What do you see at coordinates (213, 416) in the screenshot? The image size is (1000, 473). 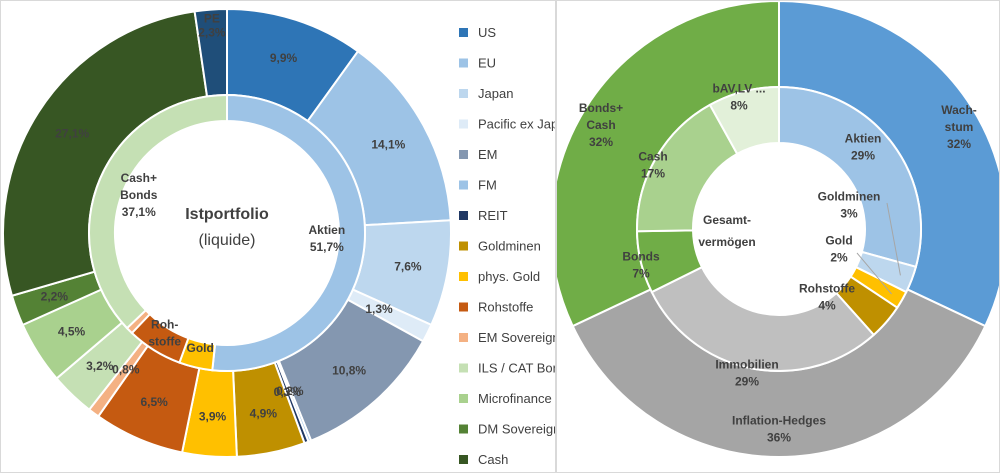 I see `outer-label-phys-gold: 3,9%` at bounding box center [213, 416].